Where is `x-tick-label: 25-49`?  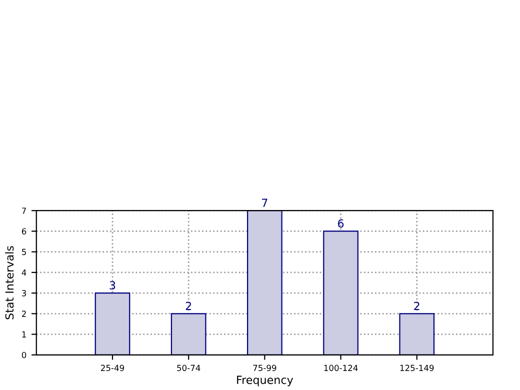
x-tick-label: 25-49 is located at coordinates (112, 368).